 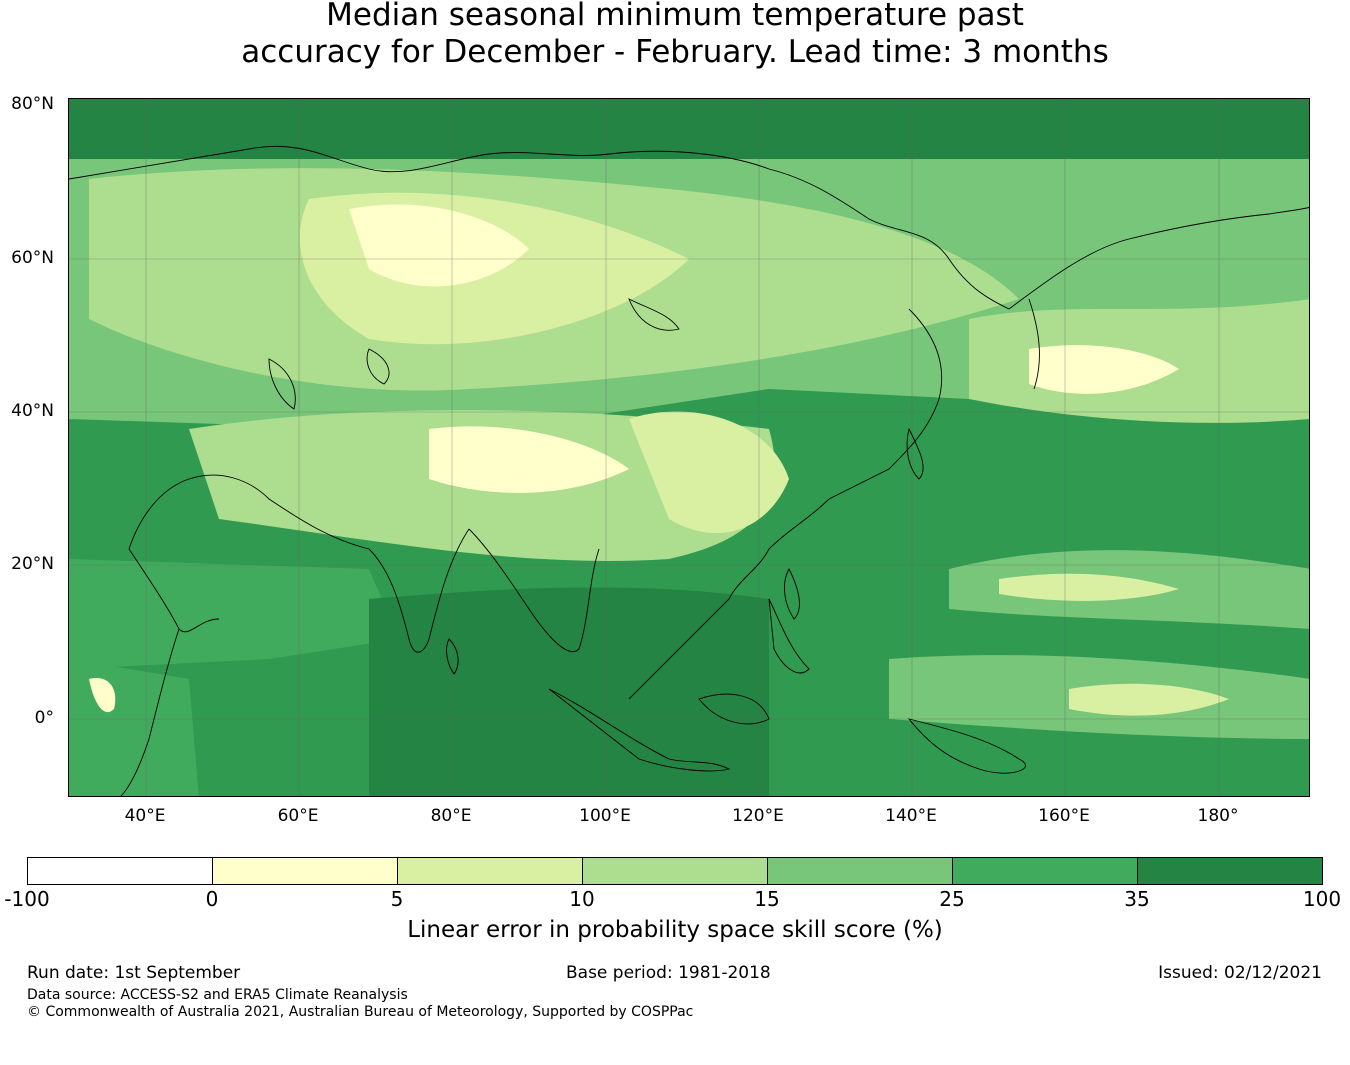 What do you see at coordinates (582, 899) in the screenshot?
I see `colorbar-tick: 10` at bounding box center [582, 899].